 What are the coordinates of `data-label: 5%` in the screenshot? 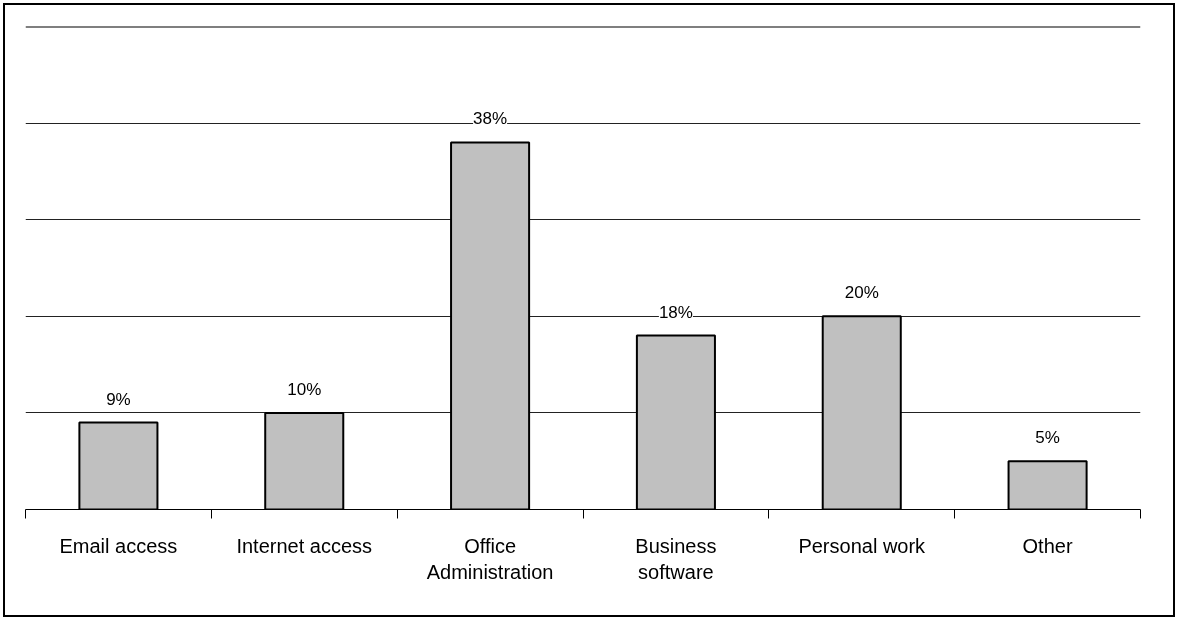 It's located at (1047, 438).